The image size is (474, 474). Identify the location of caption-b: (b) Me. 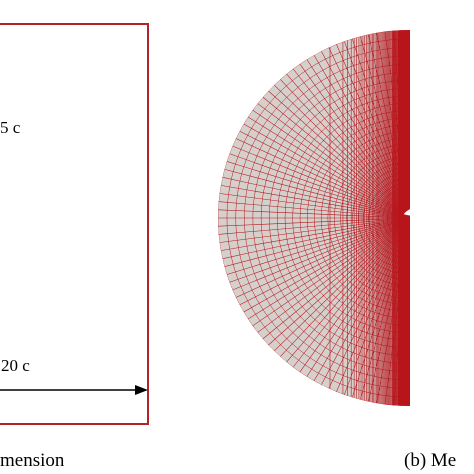
(430, 460).